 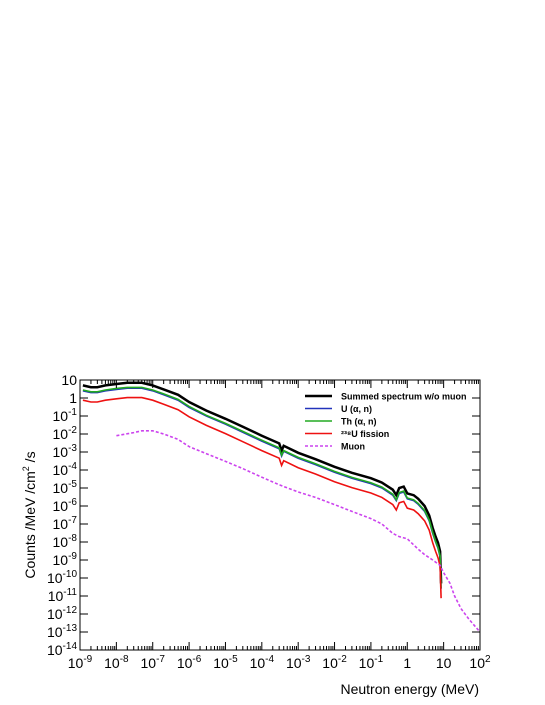 I want to click on y-tick-label: 10⁻¹¹, so click(x=63, y=595).